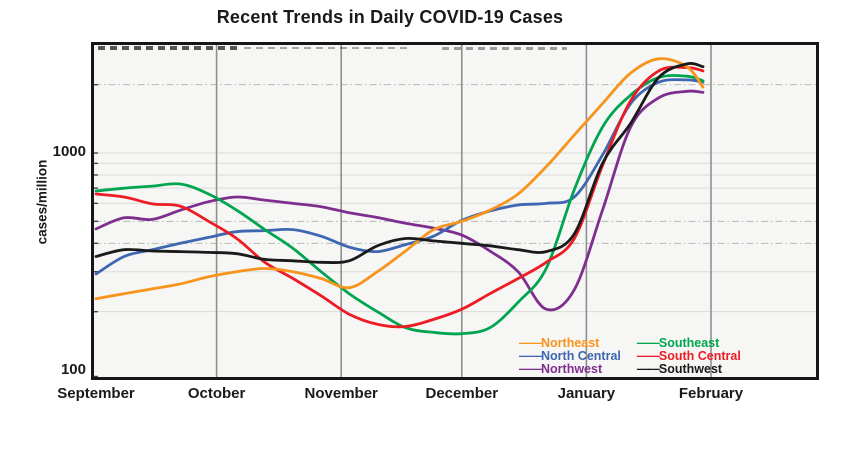 The image size is (850, 457). Describe the element at coordinates (73, 369) in the screenshot. I see `y-tick-label-100: 100` at that location.